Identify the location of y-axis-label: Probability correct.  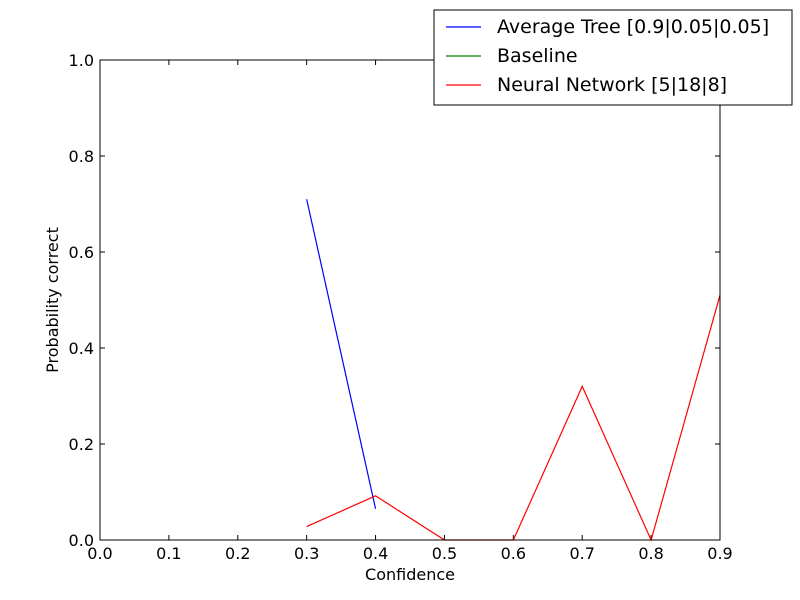
(52, 300).